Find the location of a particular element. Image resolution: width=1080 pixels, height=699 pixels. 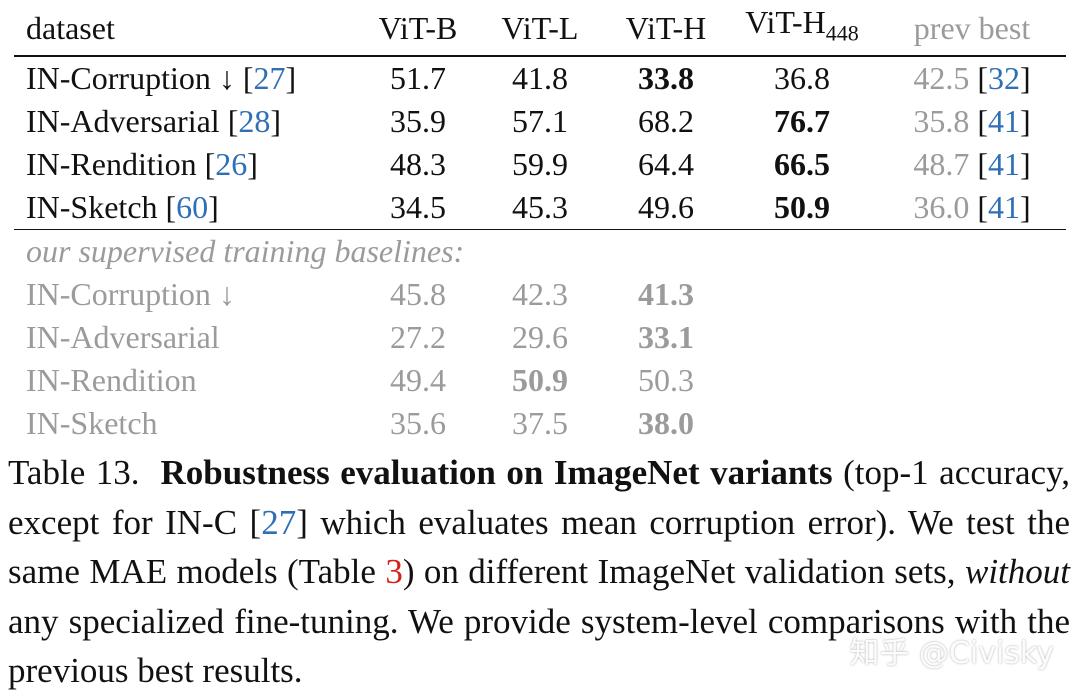

baseline-value-cell: 50.9 is located at coordinates (540, 380).